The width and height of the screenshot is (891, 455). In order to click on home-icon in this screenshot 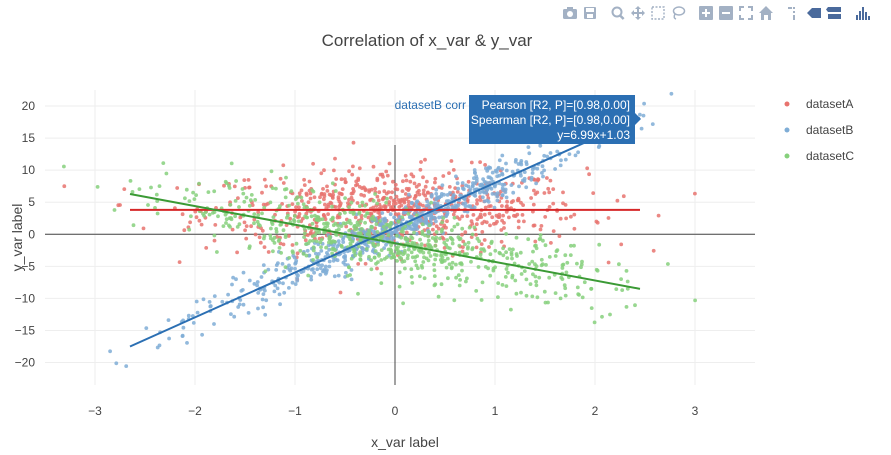, I will do `click(766, 13)`.